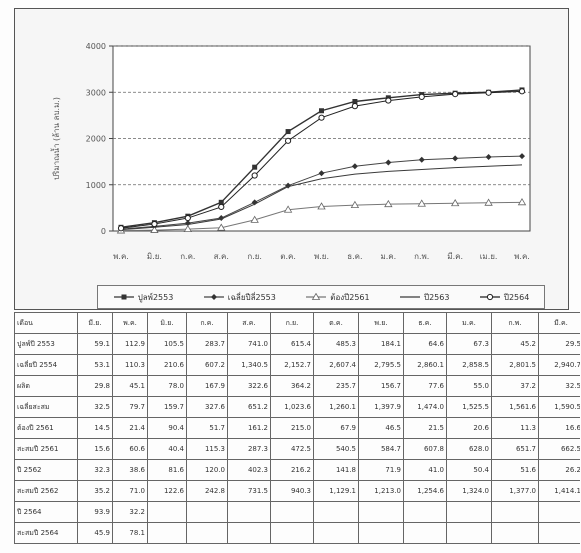 The image size is (581, 553). What do you see at coordinates (297, 533) in the screenshot?
I see `table-row: สะสมปี 2564 45.9 78.1` at bounding box center [297, 533].